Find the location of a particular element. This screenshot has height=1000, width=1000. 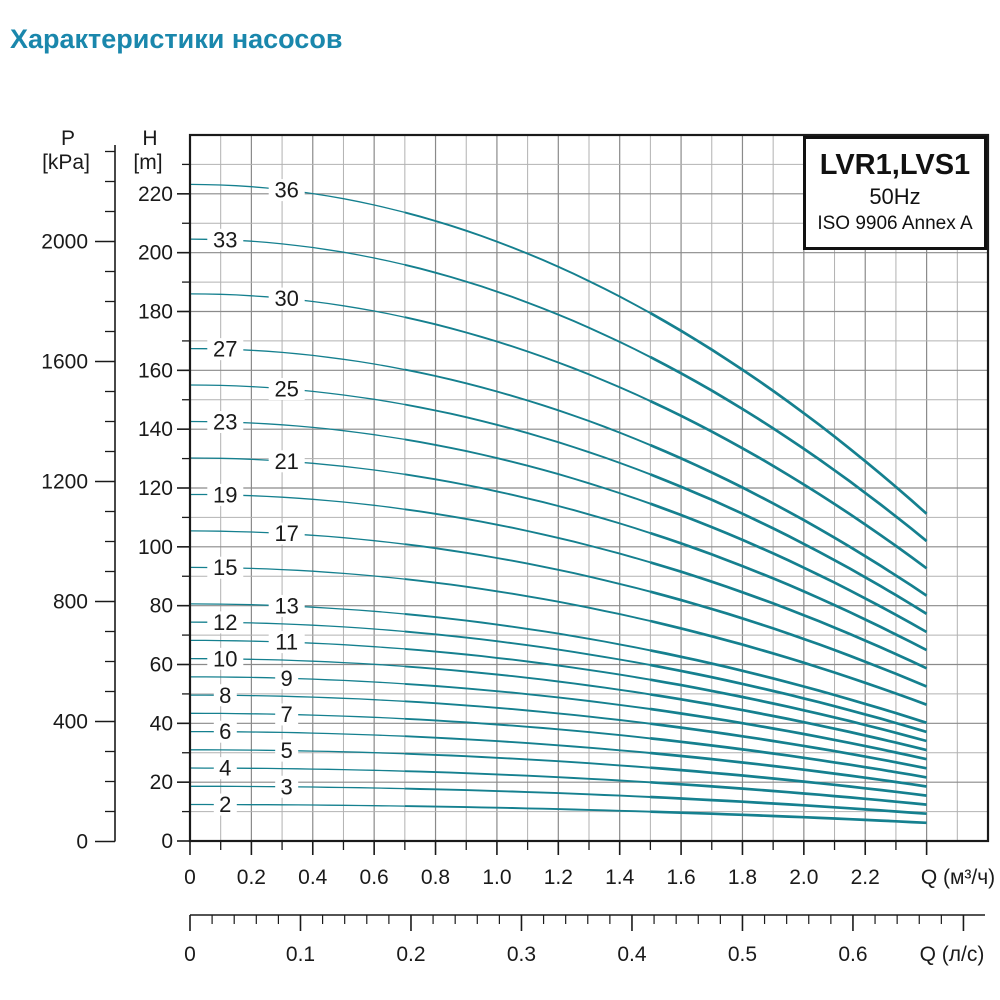

flow-ls-tick-label: 0.3 is located at coordinates (521, 954).